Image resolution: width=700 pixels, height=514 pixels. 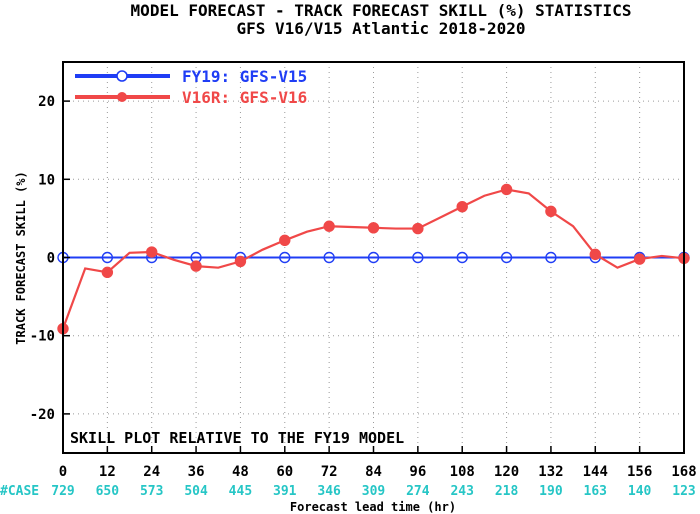 What do you see at coordinates (196, 491) in the screenshot?
I see `case-count-36: 504` at bounding box center [196, 491].